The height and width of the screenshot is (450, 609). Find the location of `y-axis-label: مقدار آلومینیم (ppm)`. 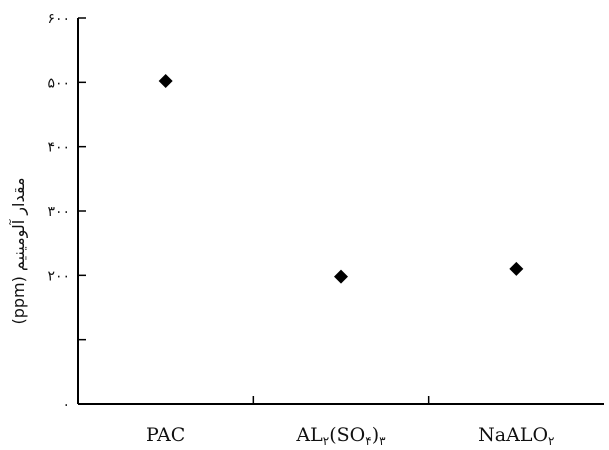

y-axis-label: مقدار آلومینیم (ppm) is located at coordinates (19, 250).